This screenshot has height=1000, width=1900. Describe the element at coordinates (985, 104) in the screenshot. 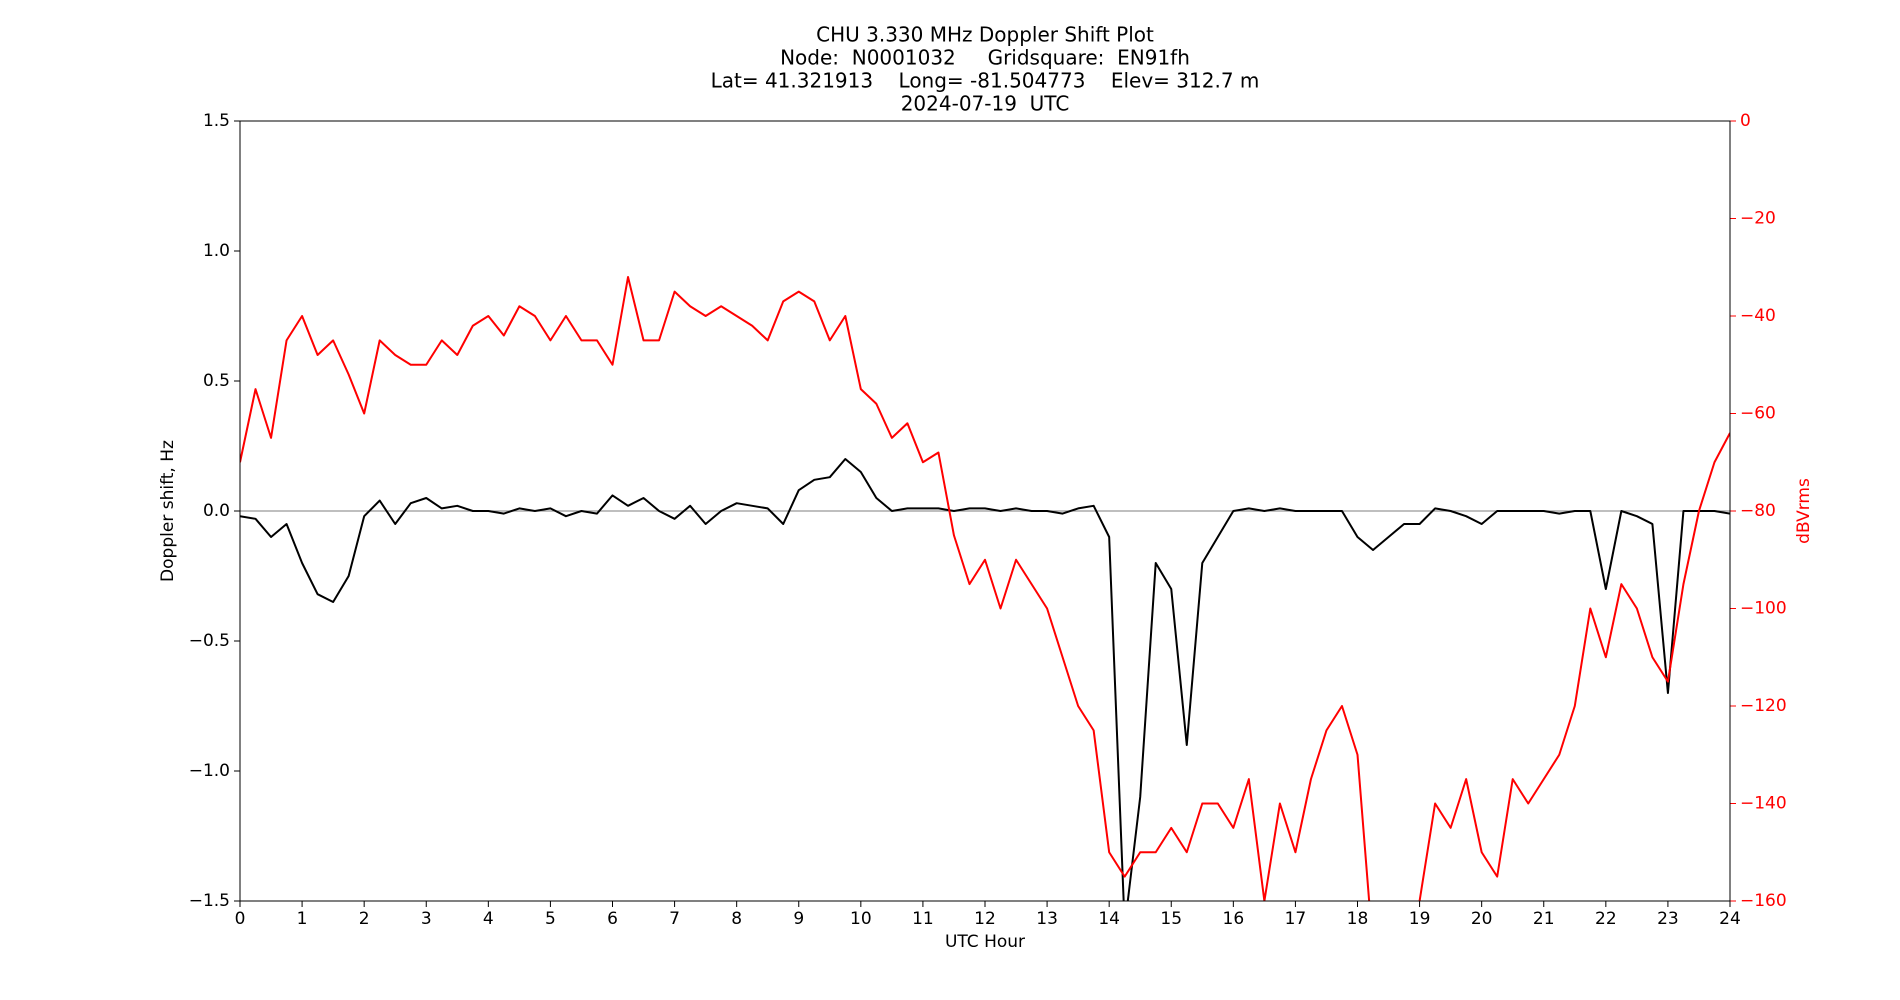

I see `title-line: 2024-07-19 UTC` at that location.